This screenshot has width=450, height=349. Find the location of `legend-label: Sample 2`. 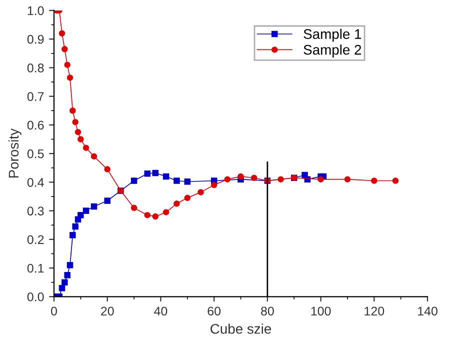

legend-label: Sample 2 is located at coordinates (333, 51).